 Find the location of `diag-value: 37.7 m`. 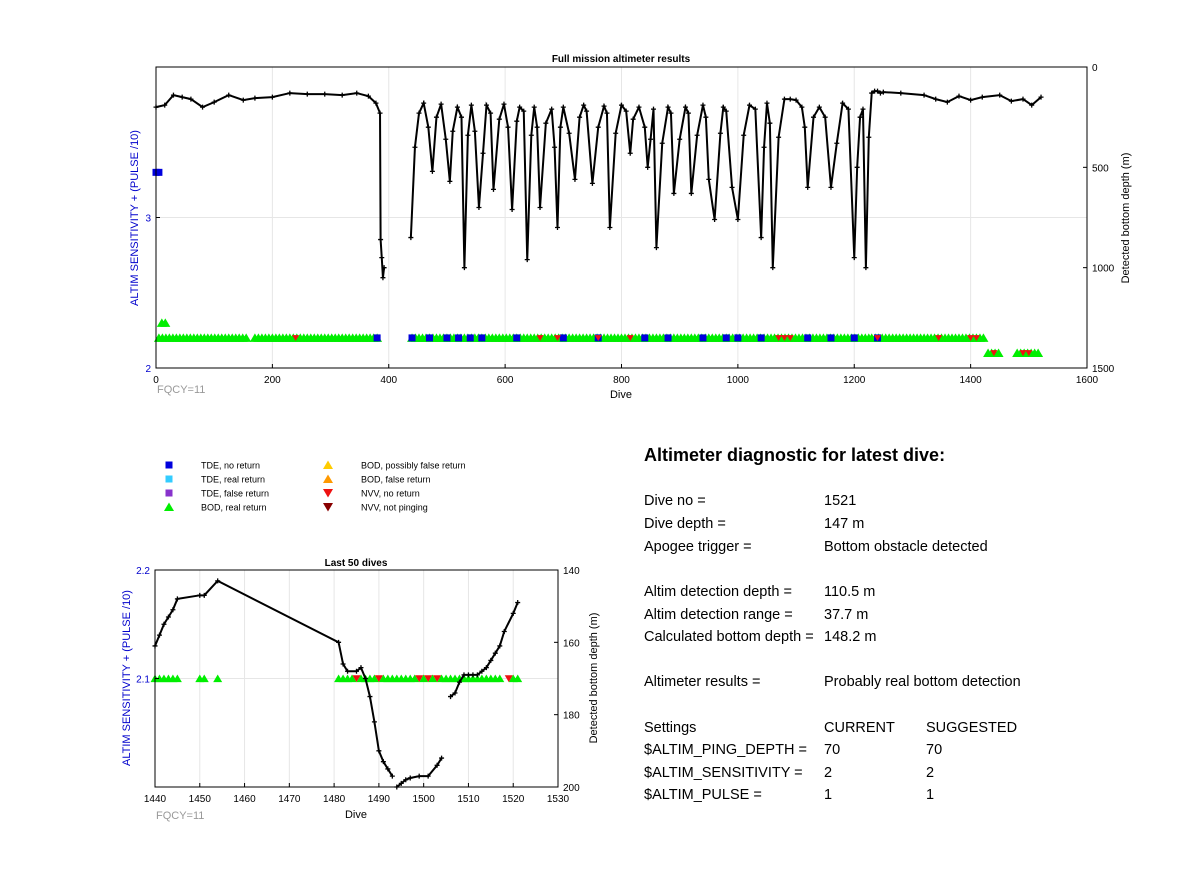

diag-value: 37.7 m is located at coordinates (846, 615).